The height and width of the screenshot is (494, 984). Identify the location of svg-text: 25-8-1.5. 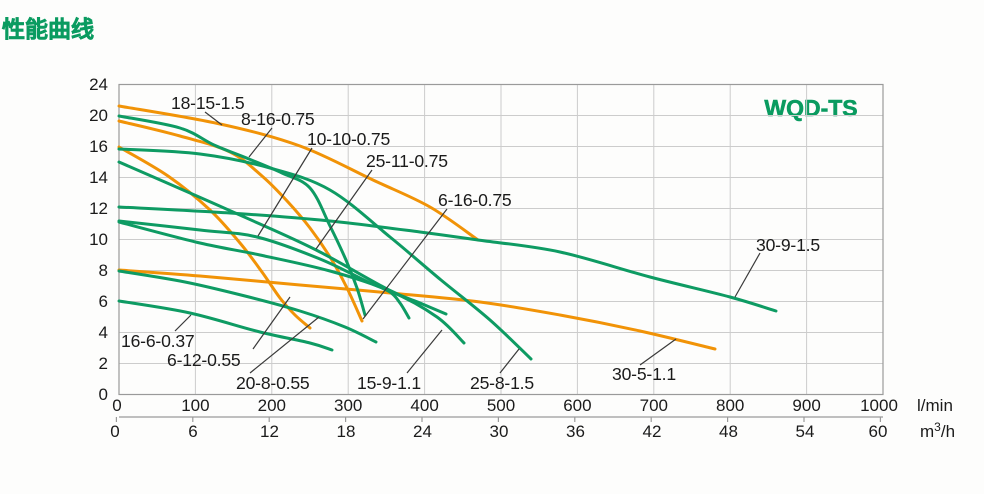
(502, 383).